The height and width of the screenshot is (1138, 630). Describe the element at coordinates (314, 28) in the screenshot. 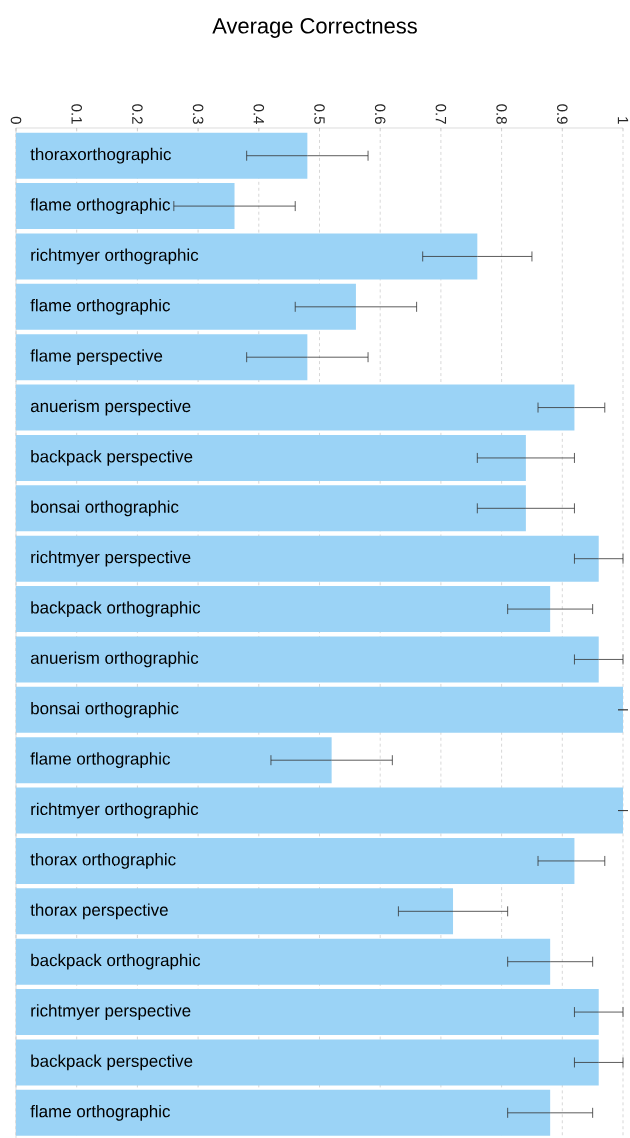

I see `chart-title: Average Correctness` at that location.